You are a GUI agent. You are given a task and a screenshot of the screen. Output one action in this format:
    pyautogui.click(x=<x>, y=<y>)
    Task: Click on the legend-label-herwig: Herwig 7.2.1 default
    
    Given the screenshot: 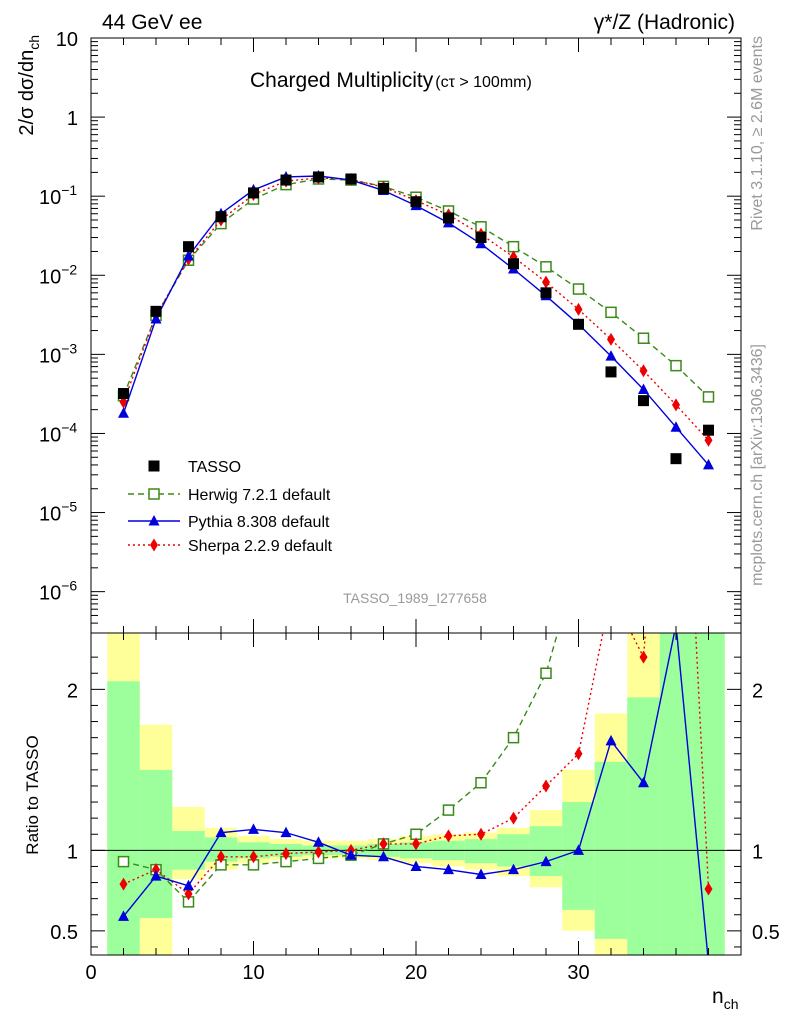 What is the action you would take?
    pyautogui.click(x=259, y=495)
    